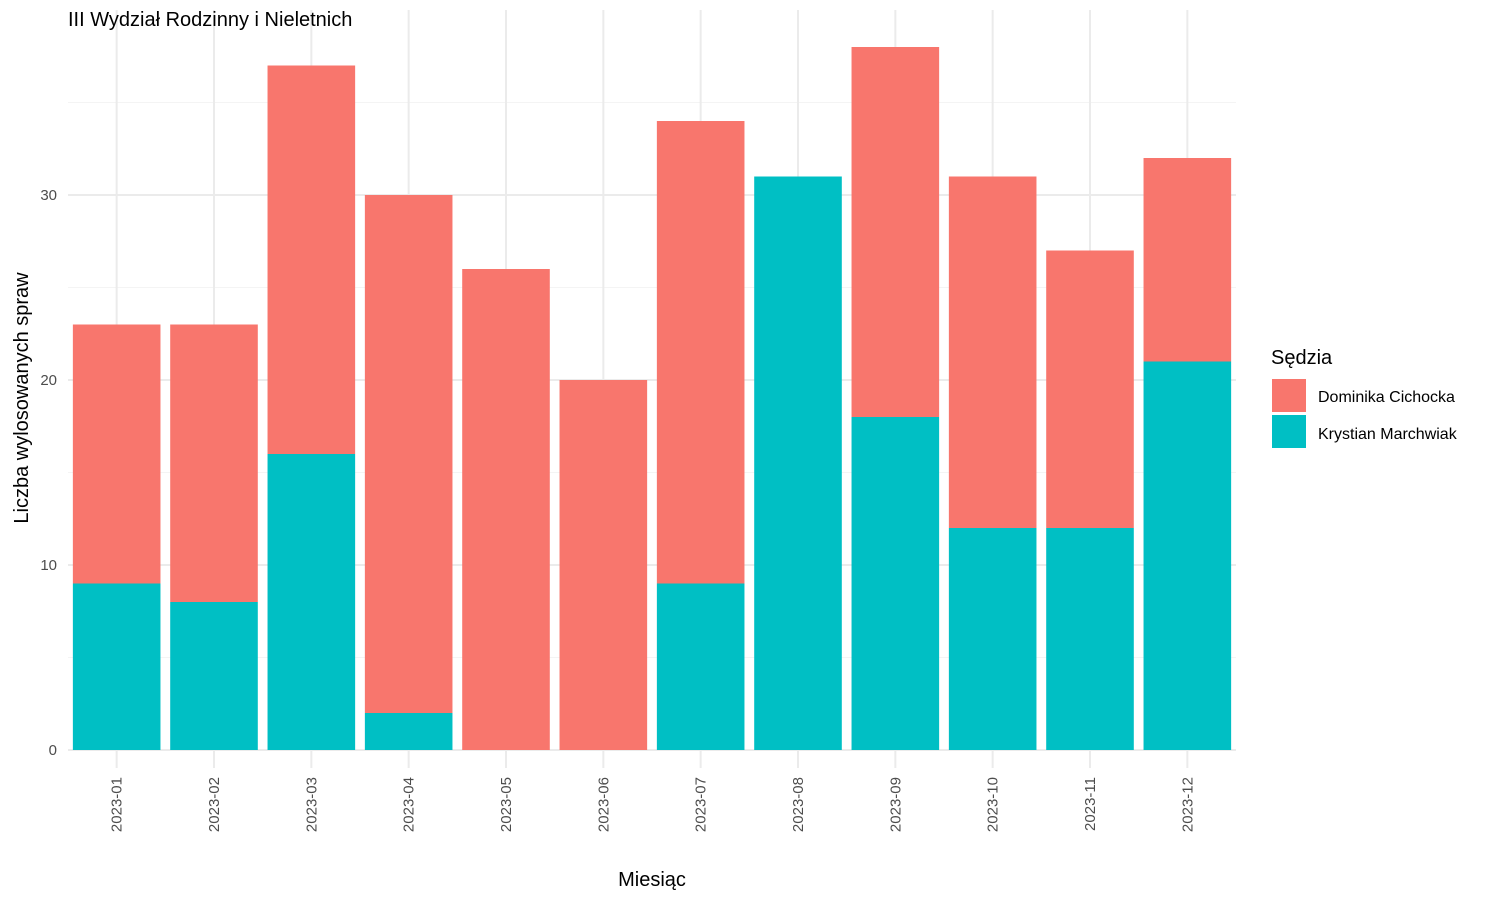 This screenshot has width=1500, height=900. Describe the element at coordinates (798, 804) in the screenshot. I see `x-tick-label: 2023-08` at that location.